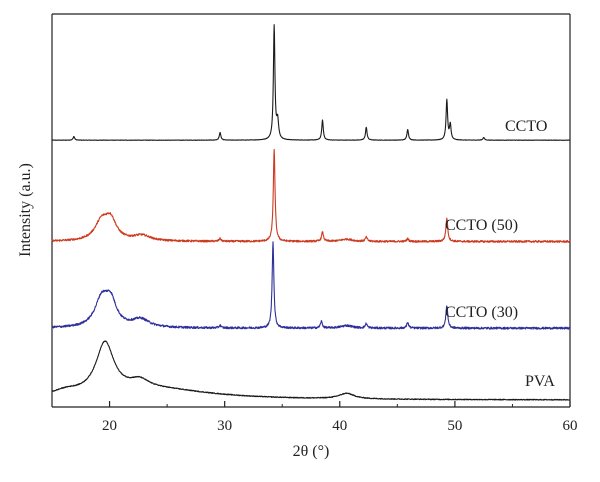 This screenshot has height=482, width=600. I want to click on series-label-2: CCTO (30), so click(481, 312).